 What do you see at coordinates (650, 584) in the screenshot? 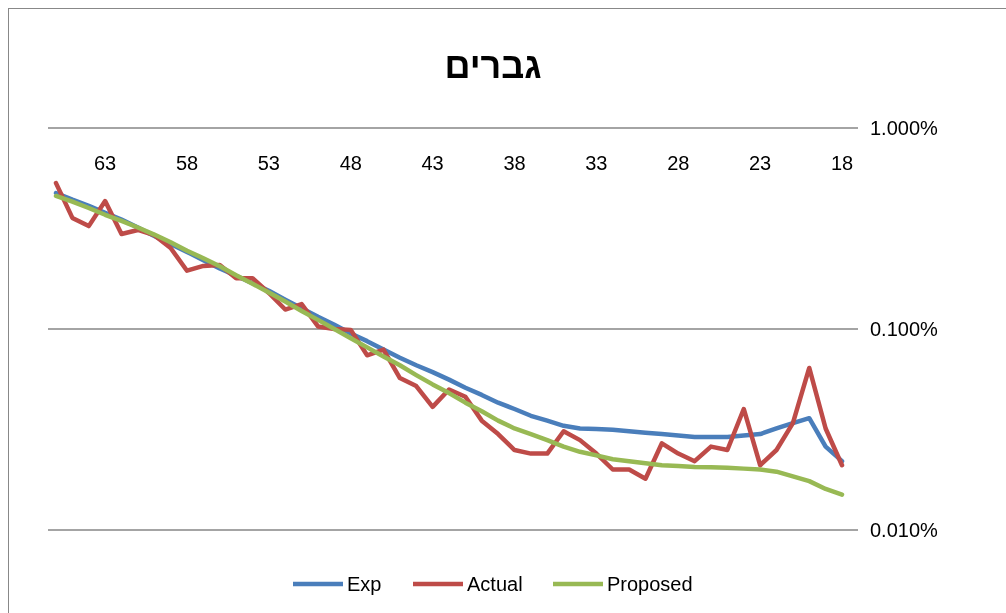
I see `legend-label: Proposed` at bounding box center [650, 584].